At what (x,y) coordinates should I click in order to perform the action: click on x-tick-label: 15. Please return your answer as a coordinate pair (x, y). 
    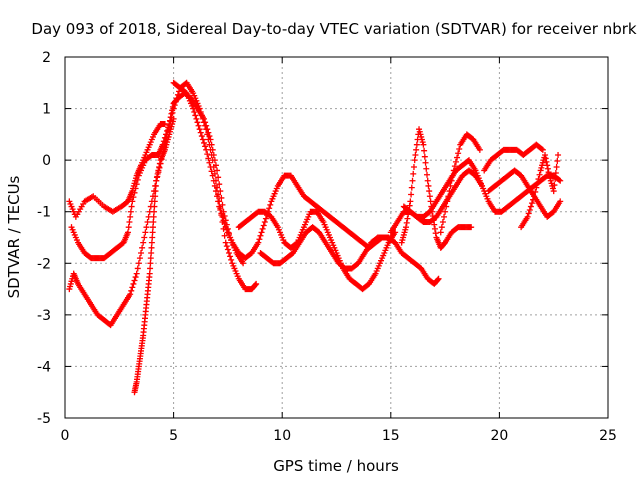
    Looking at the image, I should click on (391, 436).